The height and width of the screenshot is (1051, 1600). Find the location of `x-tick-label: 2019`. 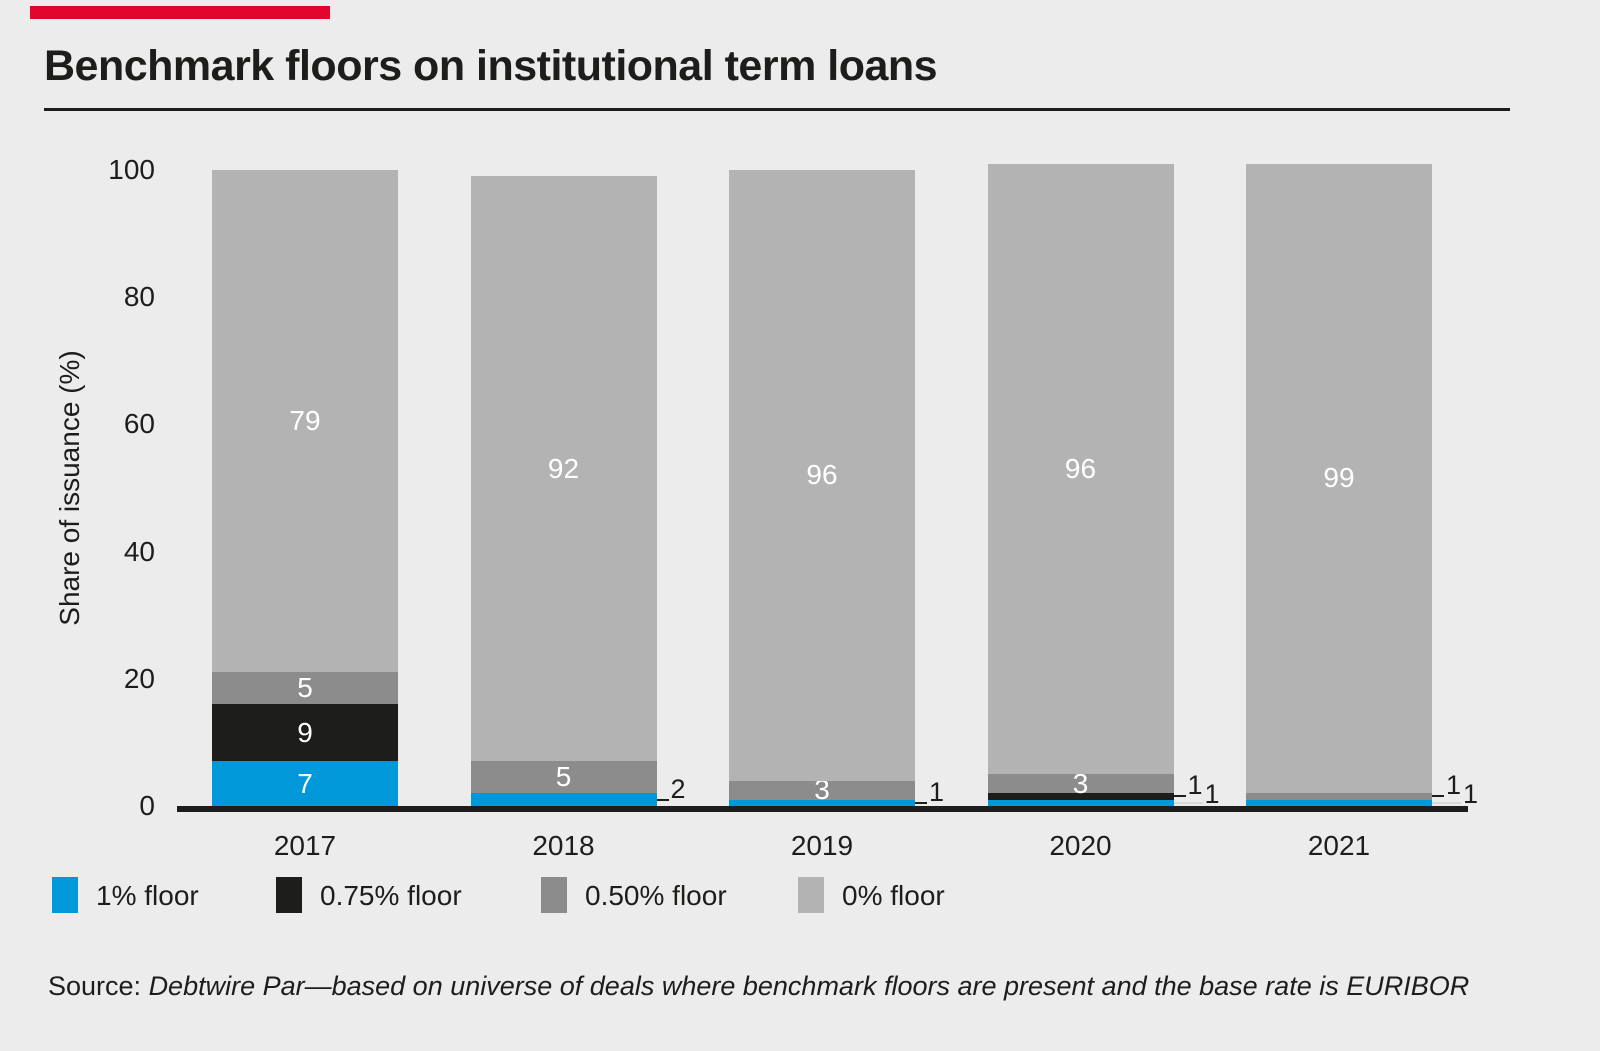

x-tick-label: 2019 is located at coordinates (822, 845).